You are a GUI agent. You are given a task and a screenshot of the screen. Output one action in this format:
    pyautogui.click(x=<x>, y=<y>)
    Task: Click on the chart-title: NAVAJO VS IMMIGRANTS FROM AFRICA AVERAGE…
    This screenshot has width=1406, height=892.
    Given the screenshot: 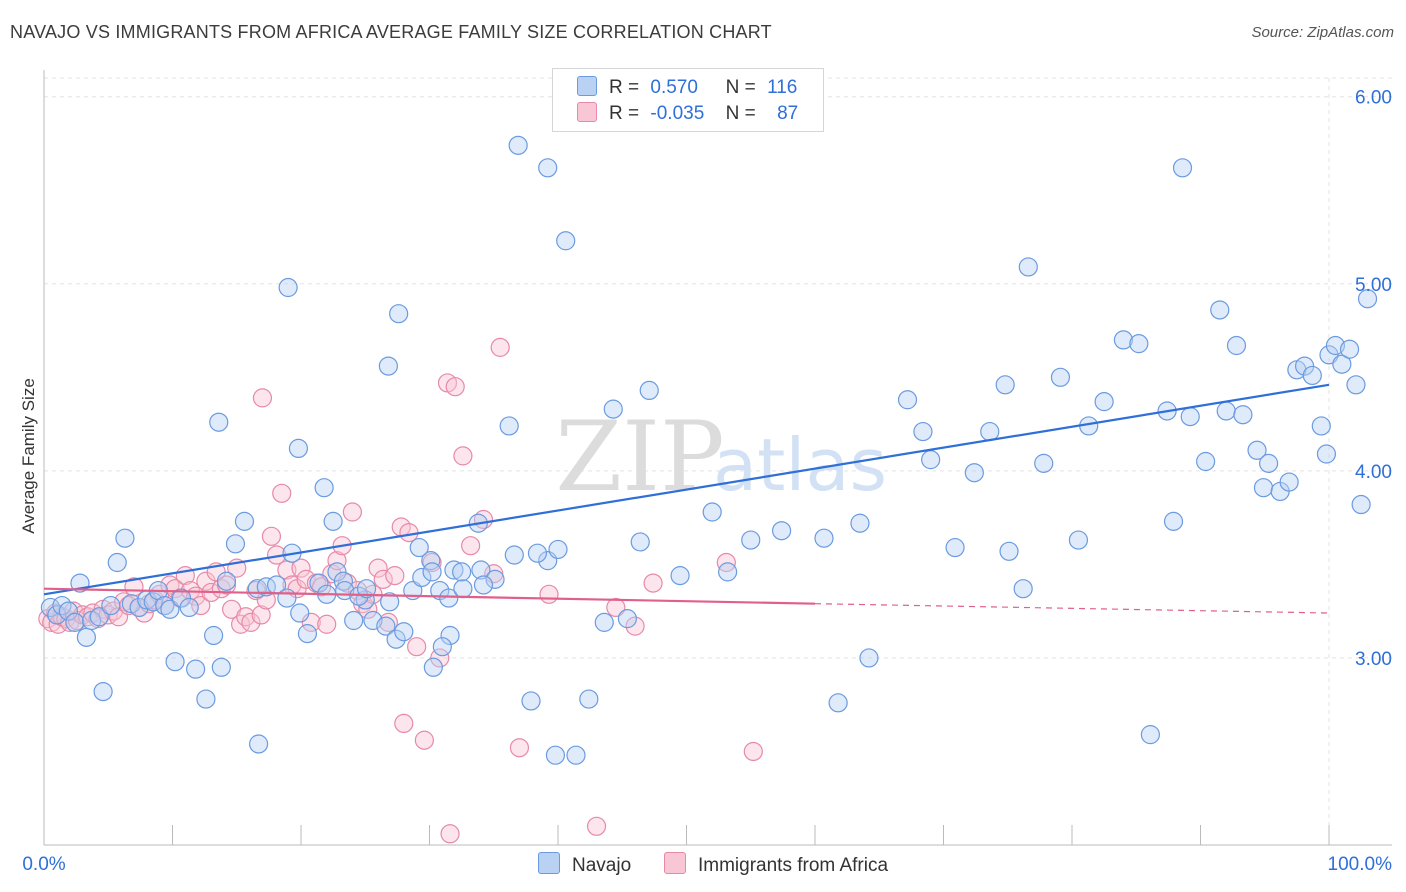 What is the action you would take?
    pyautogui.click(x=391, y=32)
    